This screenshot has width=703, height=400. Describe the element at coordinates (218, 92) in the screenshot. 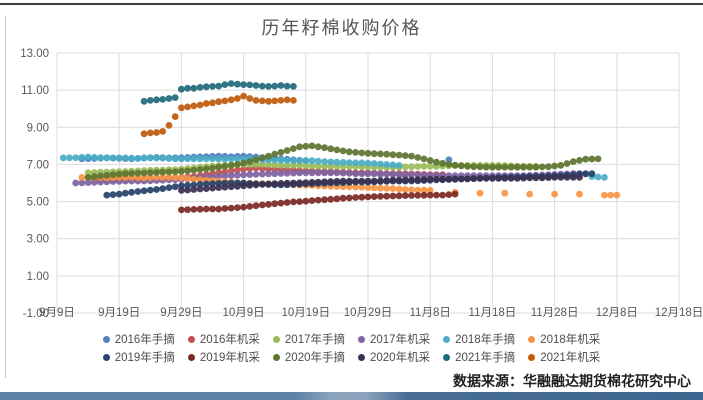

I see `series-10-points` at that location.